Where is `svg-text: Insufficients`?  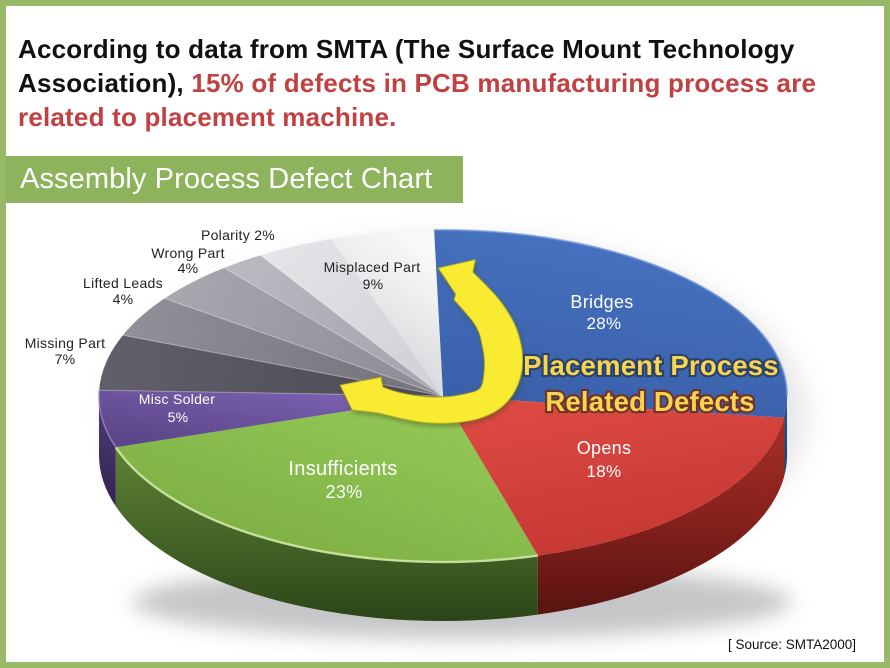 svg-text: Insufficients is located at coordinates (342, 469).